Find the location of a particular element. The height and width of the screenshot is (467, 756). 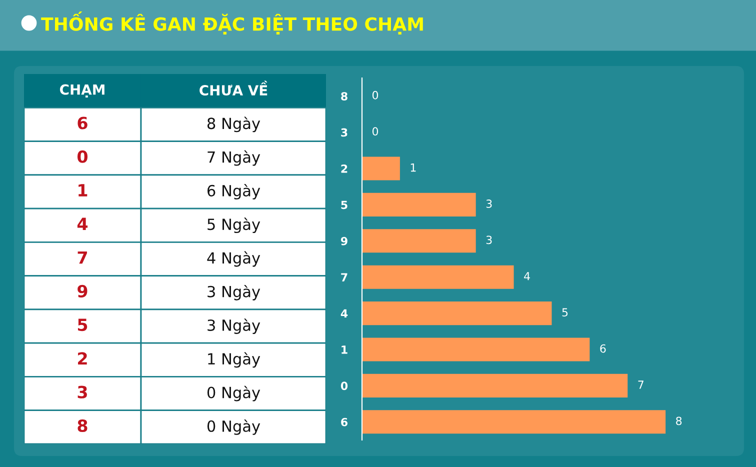

data-label: 8 is located at coordinates (679, 421).